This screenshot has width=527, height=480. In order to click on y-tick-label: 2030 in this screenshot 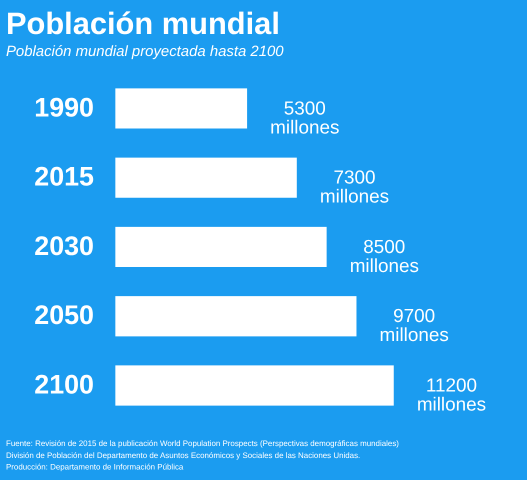, I will do `click(64, 245)`.